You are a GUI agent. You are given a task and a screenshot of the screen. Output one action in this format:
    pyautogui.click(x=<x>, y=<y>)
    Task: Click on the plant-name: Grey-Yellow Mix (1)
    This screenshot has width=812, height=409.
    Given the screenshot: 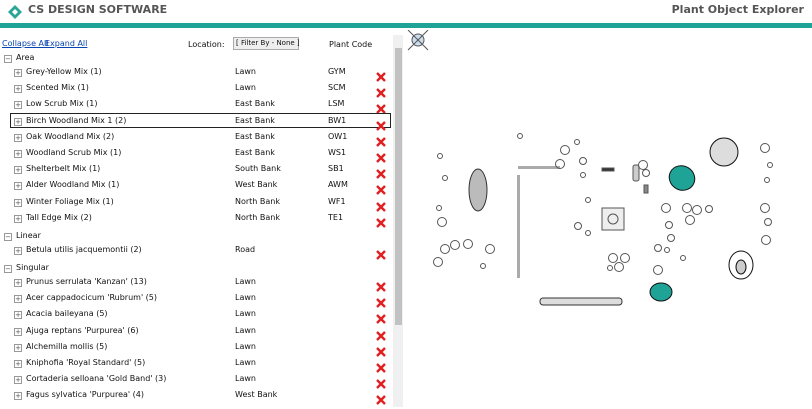 What is the action you would take?
    pyautogui.click(x=64, y=71)
    